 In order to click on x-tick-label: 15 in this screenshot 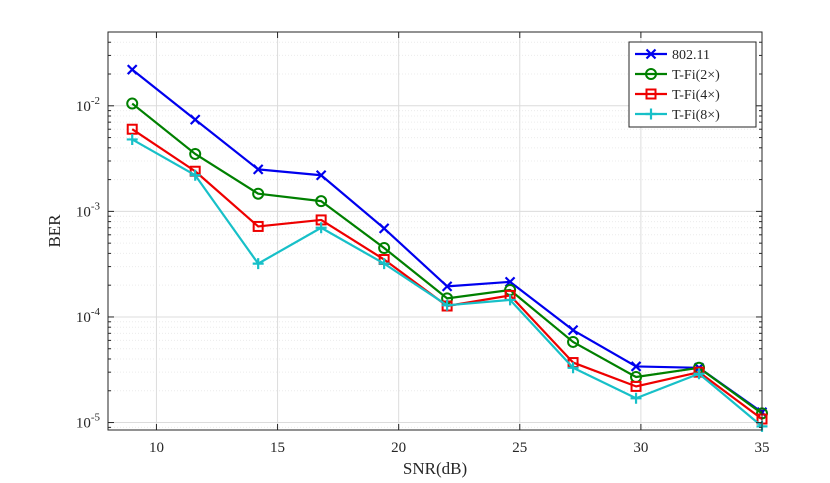, I will do `click(277, 448)`.